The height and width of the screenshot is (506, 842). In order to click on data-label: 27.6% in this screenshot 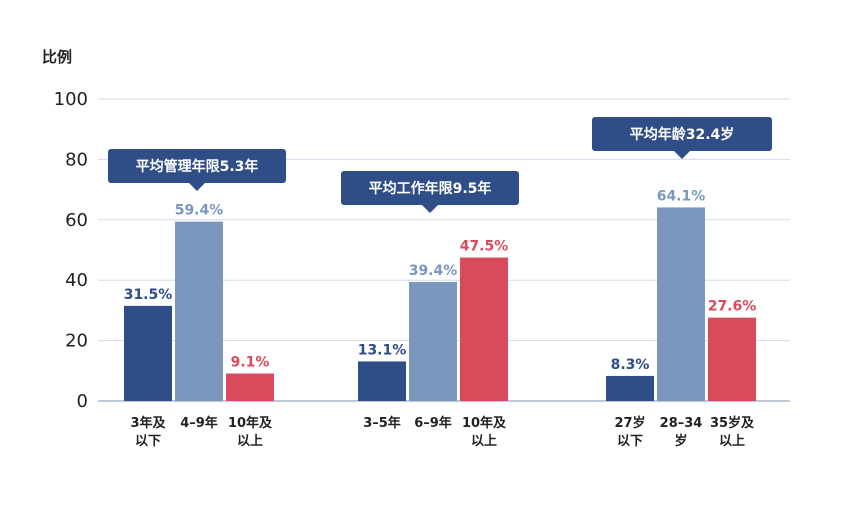, I will do `click(732, 307)`.